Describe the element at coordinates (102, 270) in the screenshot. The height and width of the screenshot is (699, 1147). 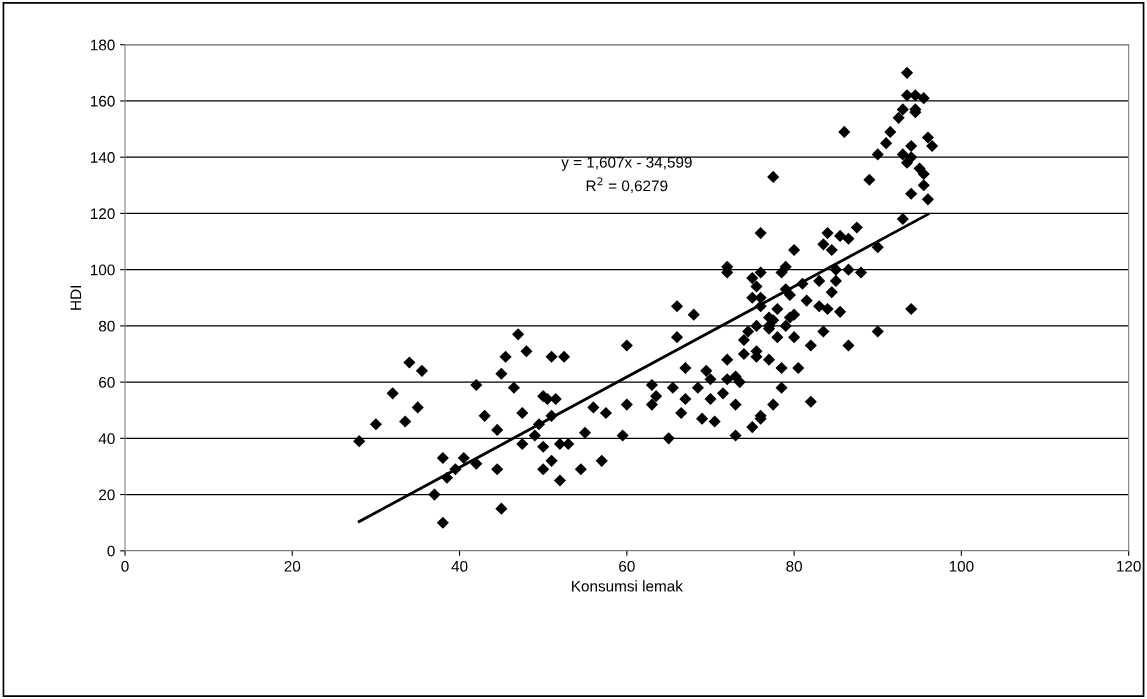
I see `y-tick-label: 100` at that location.